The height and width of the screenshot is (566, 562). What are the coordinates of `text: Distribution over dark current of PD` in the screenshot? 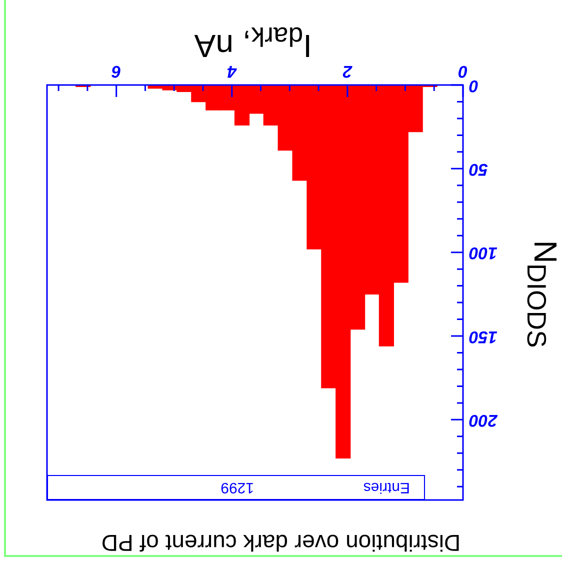 It's located at (281, 542).